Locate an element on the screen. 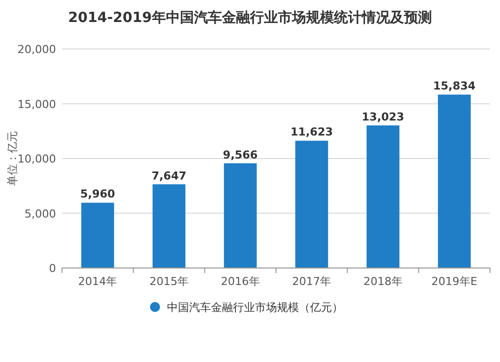 The width and height of the screenshot is (500, 362). x-tick-label: 2017年 is located at coordinates (312, 281).